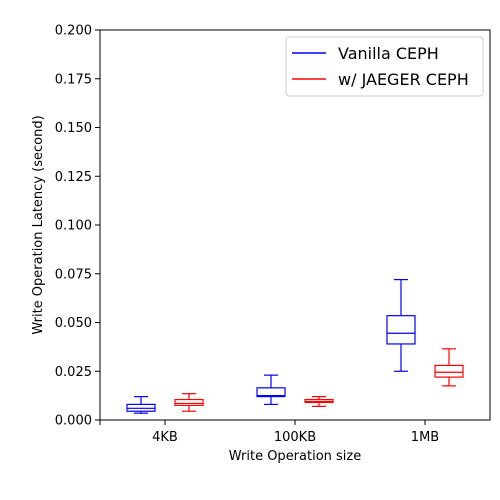  What do you see at coordinates (73, 274) in the screenshot?
I see `y-tick-label: 0.075` at bounding box center [73, 274].